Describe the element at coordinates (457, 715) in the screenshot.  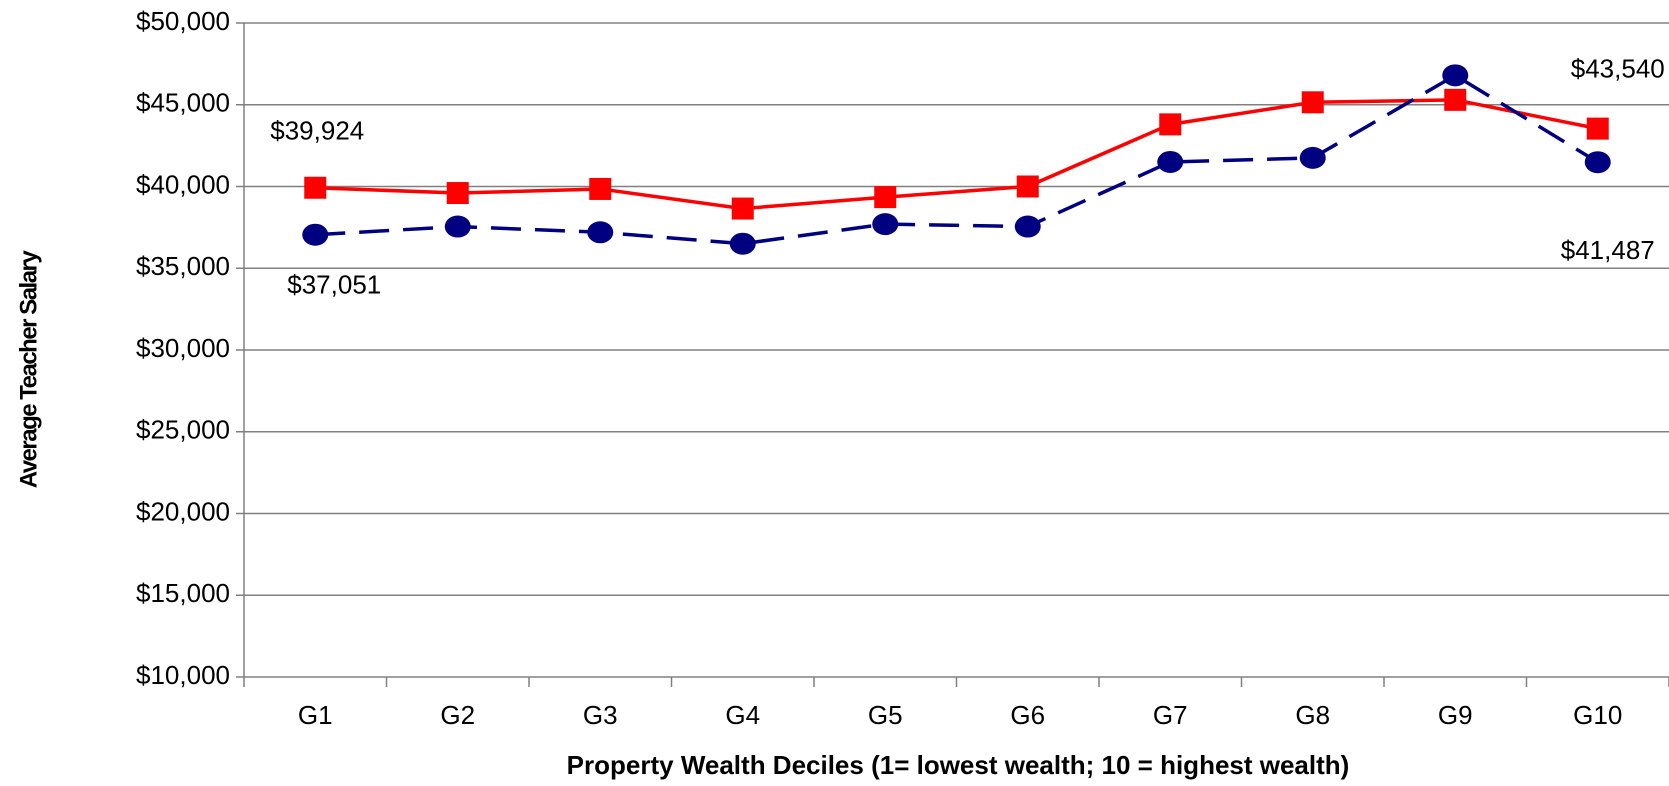
I see `x-tick-label: G2` at that location.